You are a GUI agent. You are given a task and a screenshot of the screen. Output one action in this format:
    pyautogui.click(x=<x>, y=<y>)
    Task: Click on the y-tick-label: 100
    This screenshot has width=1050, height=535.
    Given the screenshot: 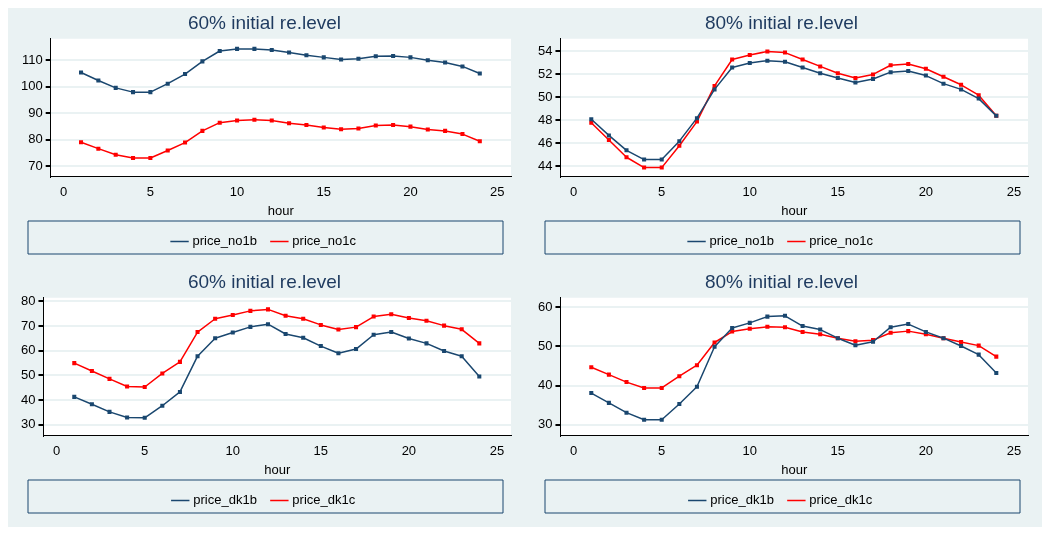 What is the action you would take?
    pyautogui.click(x=31, y=86)
    